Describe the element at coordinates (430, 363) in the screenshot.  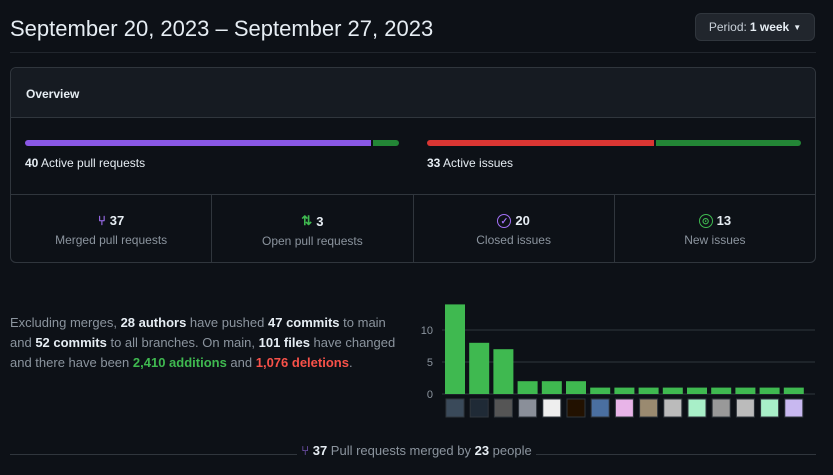
I see `y-tick-label: 5` at that location.